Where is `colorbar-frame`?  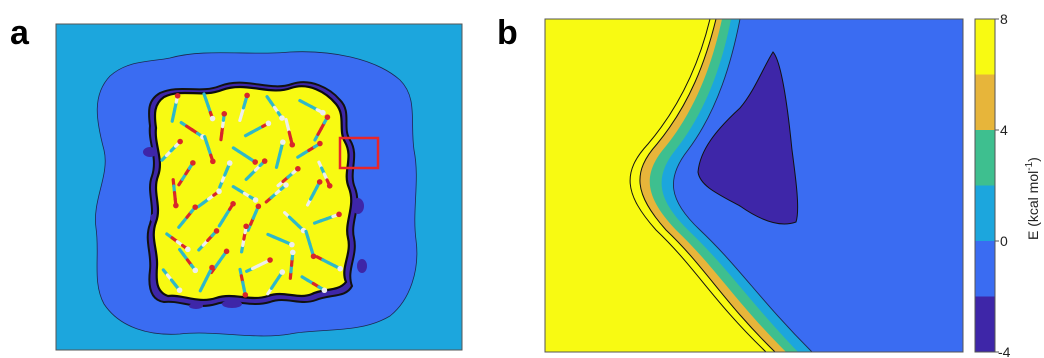
colorbar-frame is located at coordinates (985, 185).